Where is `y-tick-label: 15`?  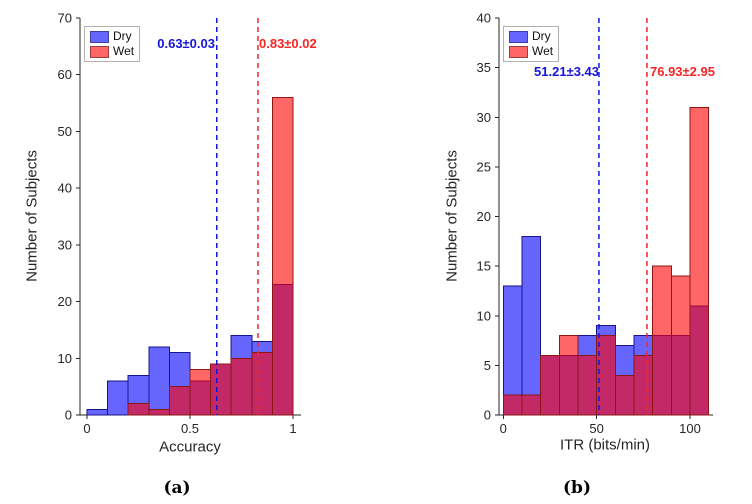 y-tick-label: 15 is located at coordinates (484, 266).